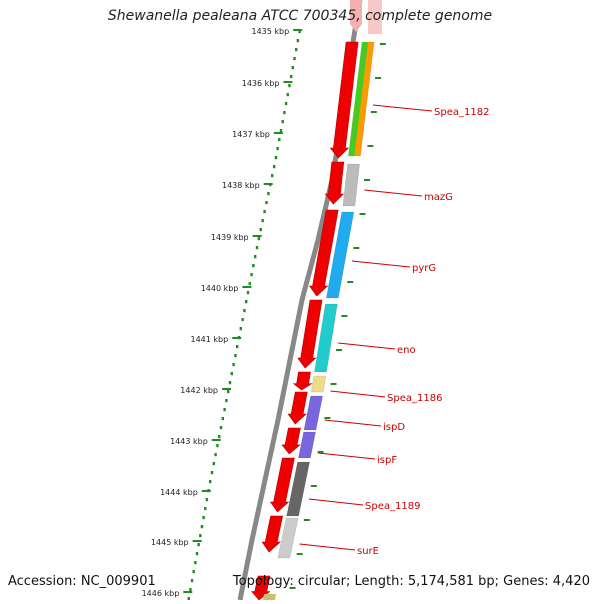  Describe the element at coordinates (230, 237) in the screenshot. I see `ruler-tick-label: 1439 kbp` at that location.